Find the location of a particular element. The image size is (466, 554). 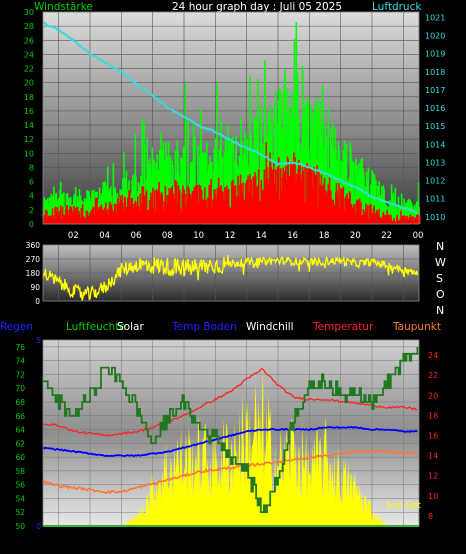

wind-x-tick-label: 18 is located at coordinates (324, 236).